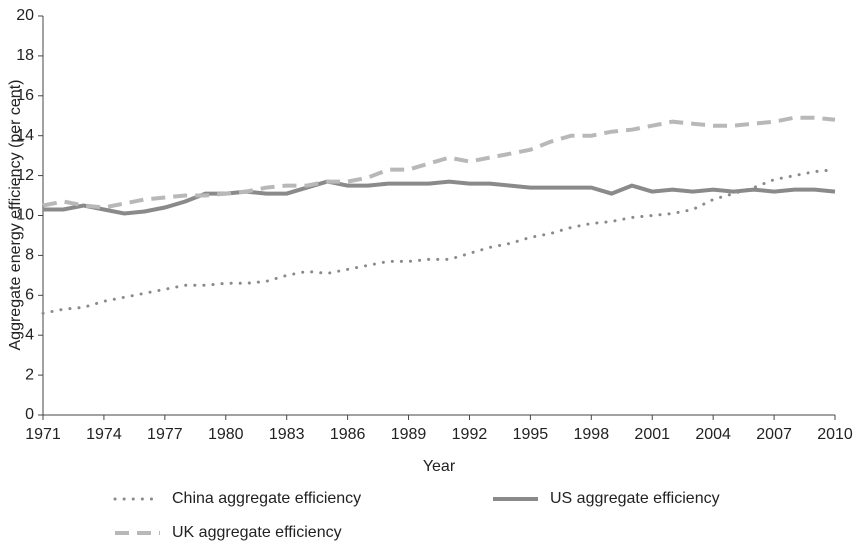 The height and width of the screenshot is (548, 859). What do you see at coordinates (29, 334) in the screenshot?
I see `y-tick-label: 4` at bounding box center [29, 334].